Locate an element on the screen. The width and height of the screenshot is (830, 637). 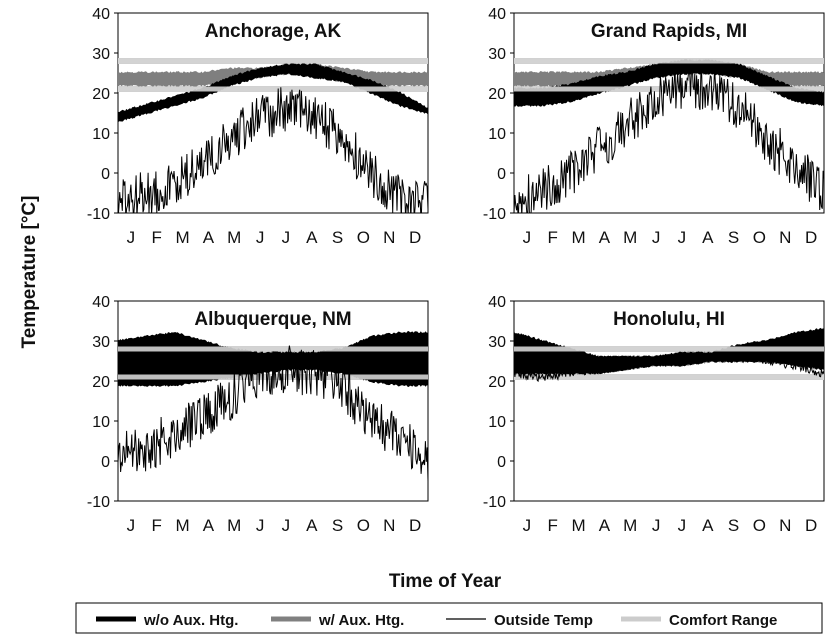
panel-title: Anchorage, AK is located at coordinates (273, 31).